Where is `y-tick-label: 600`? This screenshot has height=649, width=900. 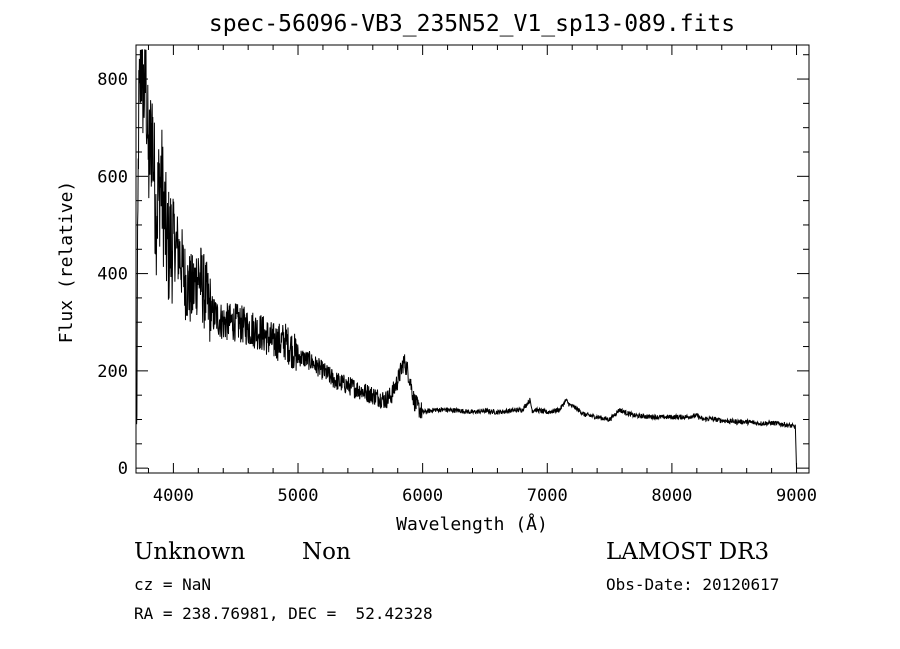
y-tick-label: 600 is located at coordinates (112, 177).